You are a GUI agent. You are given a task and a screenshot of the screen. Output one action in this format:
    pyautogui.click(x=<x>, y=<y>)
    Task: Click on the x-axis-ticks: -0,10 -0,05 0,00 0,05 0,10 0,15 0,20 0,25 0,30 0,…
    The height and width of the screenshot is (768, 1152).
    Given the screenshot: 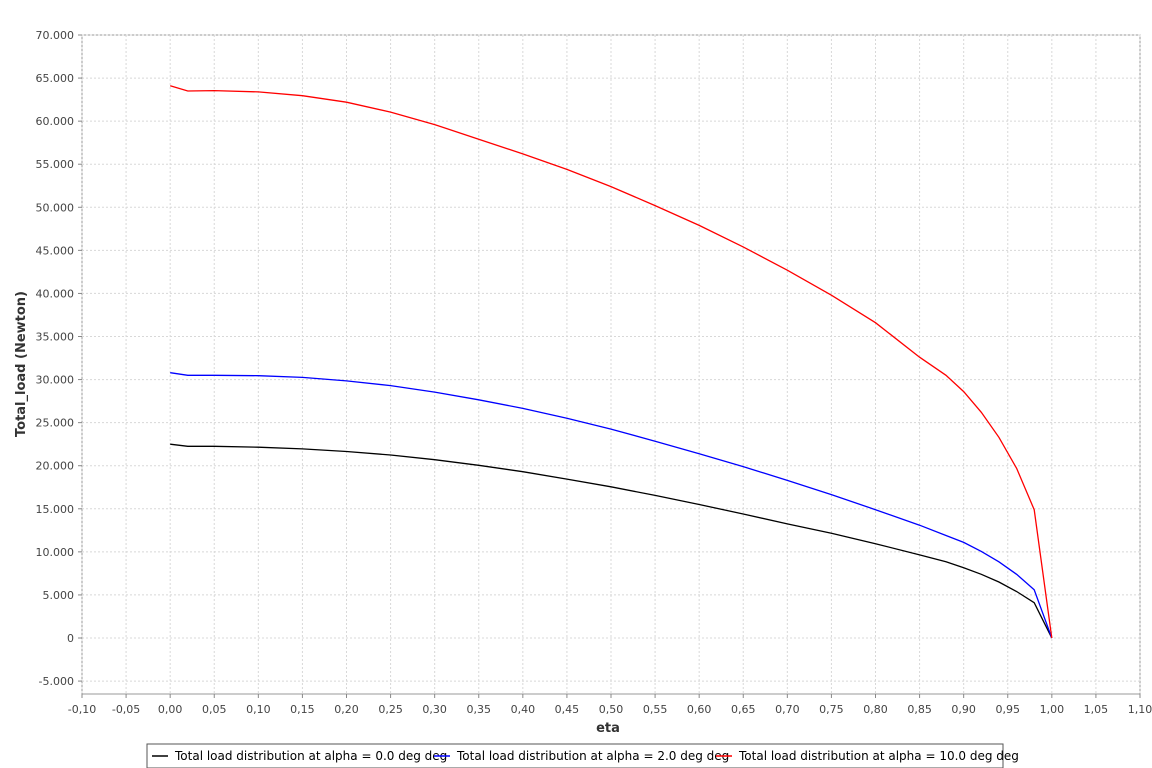 What is the action you would take?
    pyautogui.click(x=610, y=705)
    